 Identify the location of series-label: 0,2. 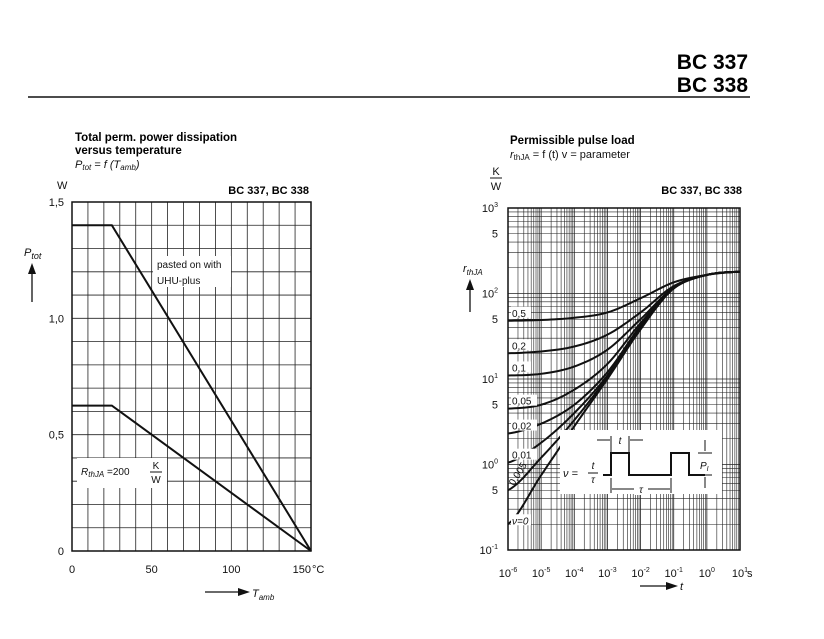
(519, 346).